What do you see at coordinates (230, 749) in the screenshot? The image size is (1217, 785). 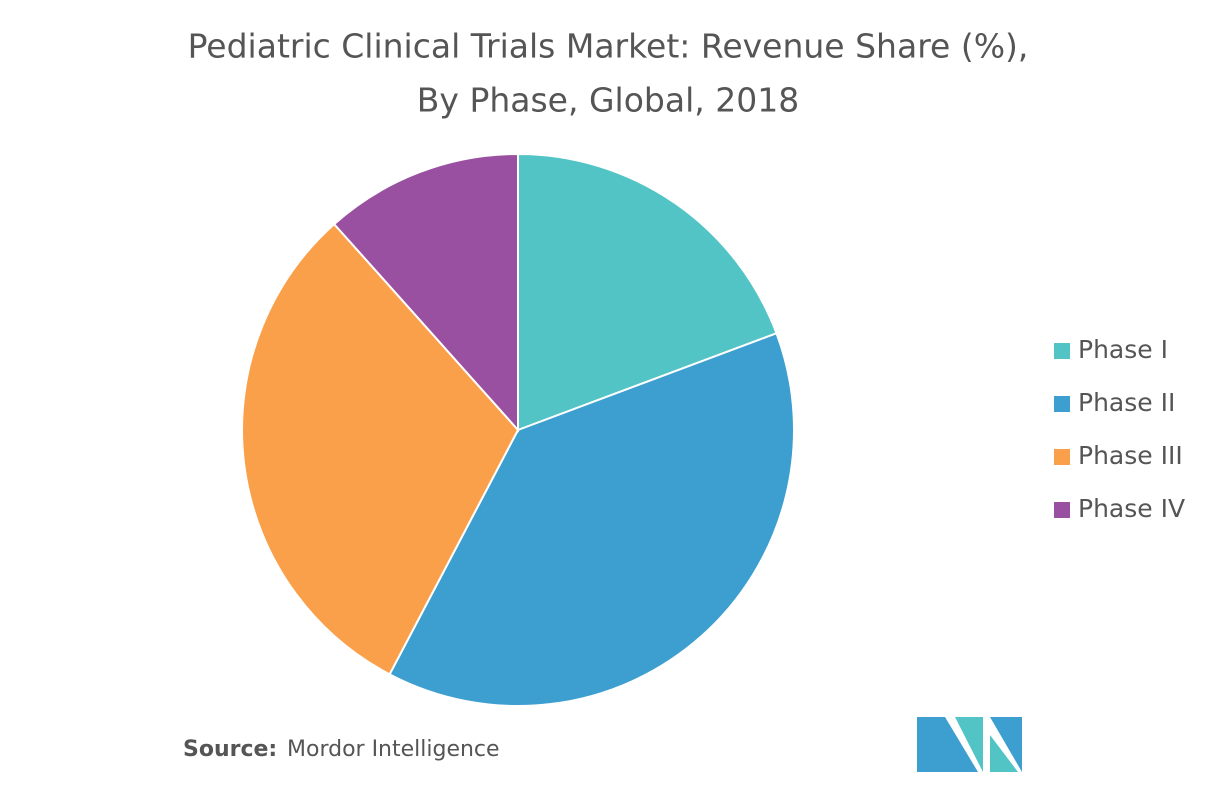 I see `source-label: Source:` at bounding box center [230, 749].